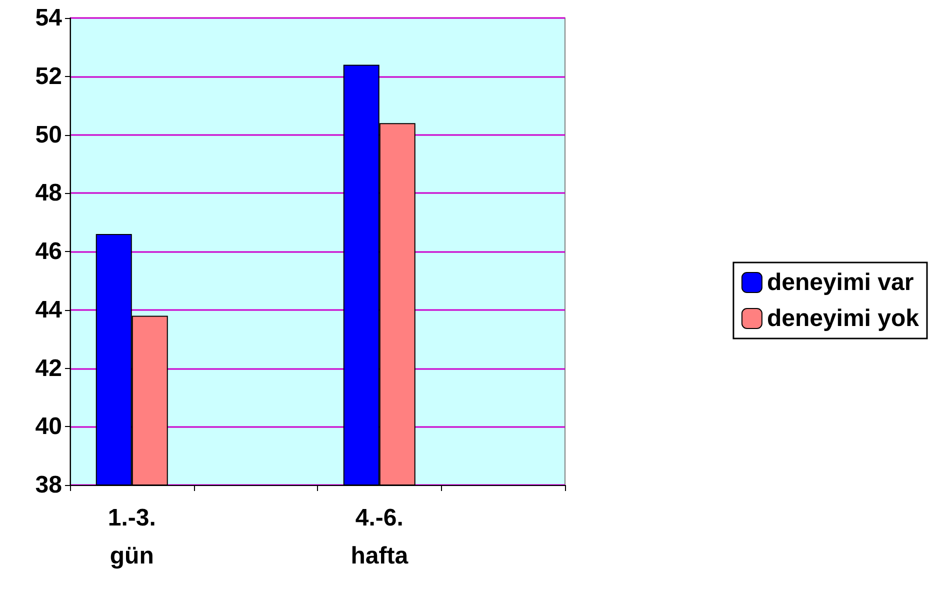  I want to click on legend-label: deneyimi var, so click(840, 282).